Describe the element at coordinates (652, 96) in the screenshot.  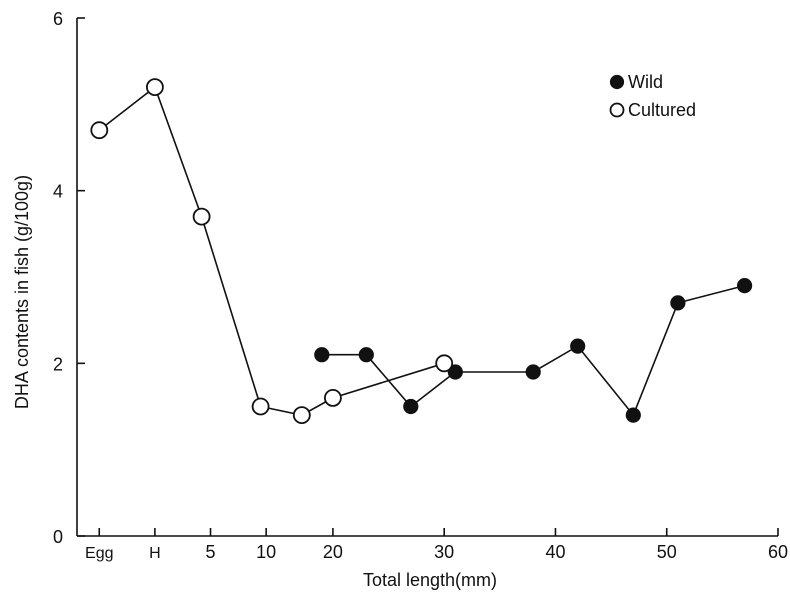
I see `legend: Wild Cultured` at that location.